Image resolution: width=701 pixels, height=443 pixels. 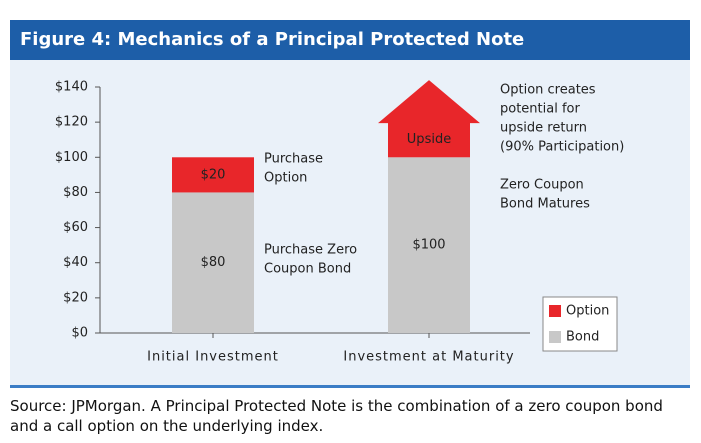 I want to click on annotation: (90% Participation), so click(x=562, y=147).